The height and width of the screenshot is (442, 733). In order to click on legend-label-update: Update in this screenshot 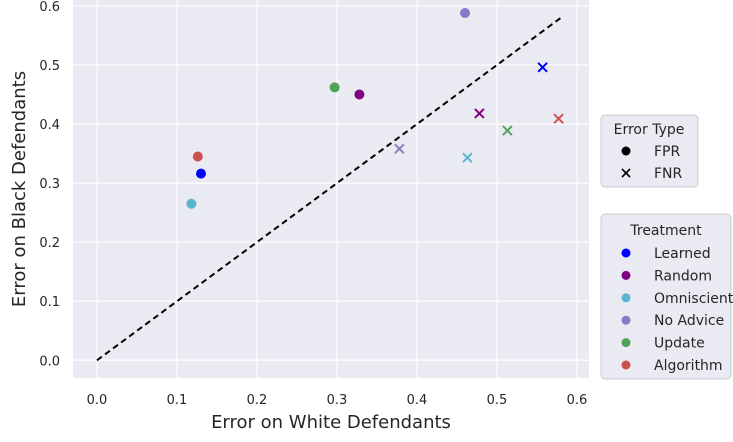, I will do `click(679, 344)`.